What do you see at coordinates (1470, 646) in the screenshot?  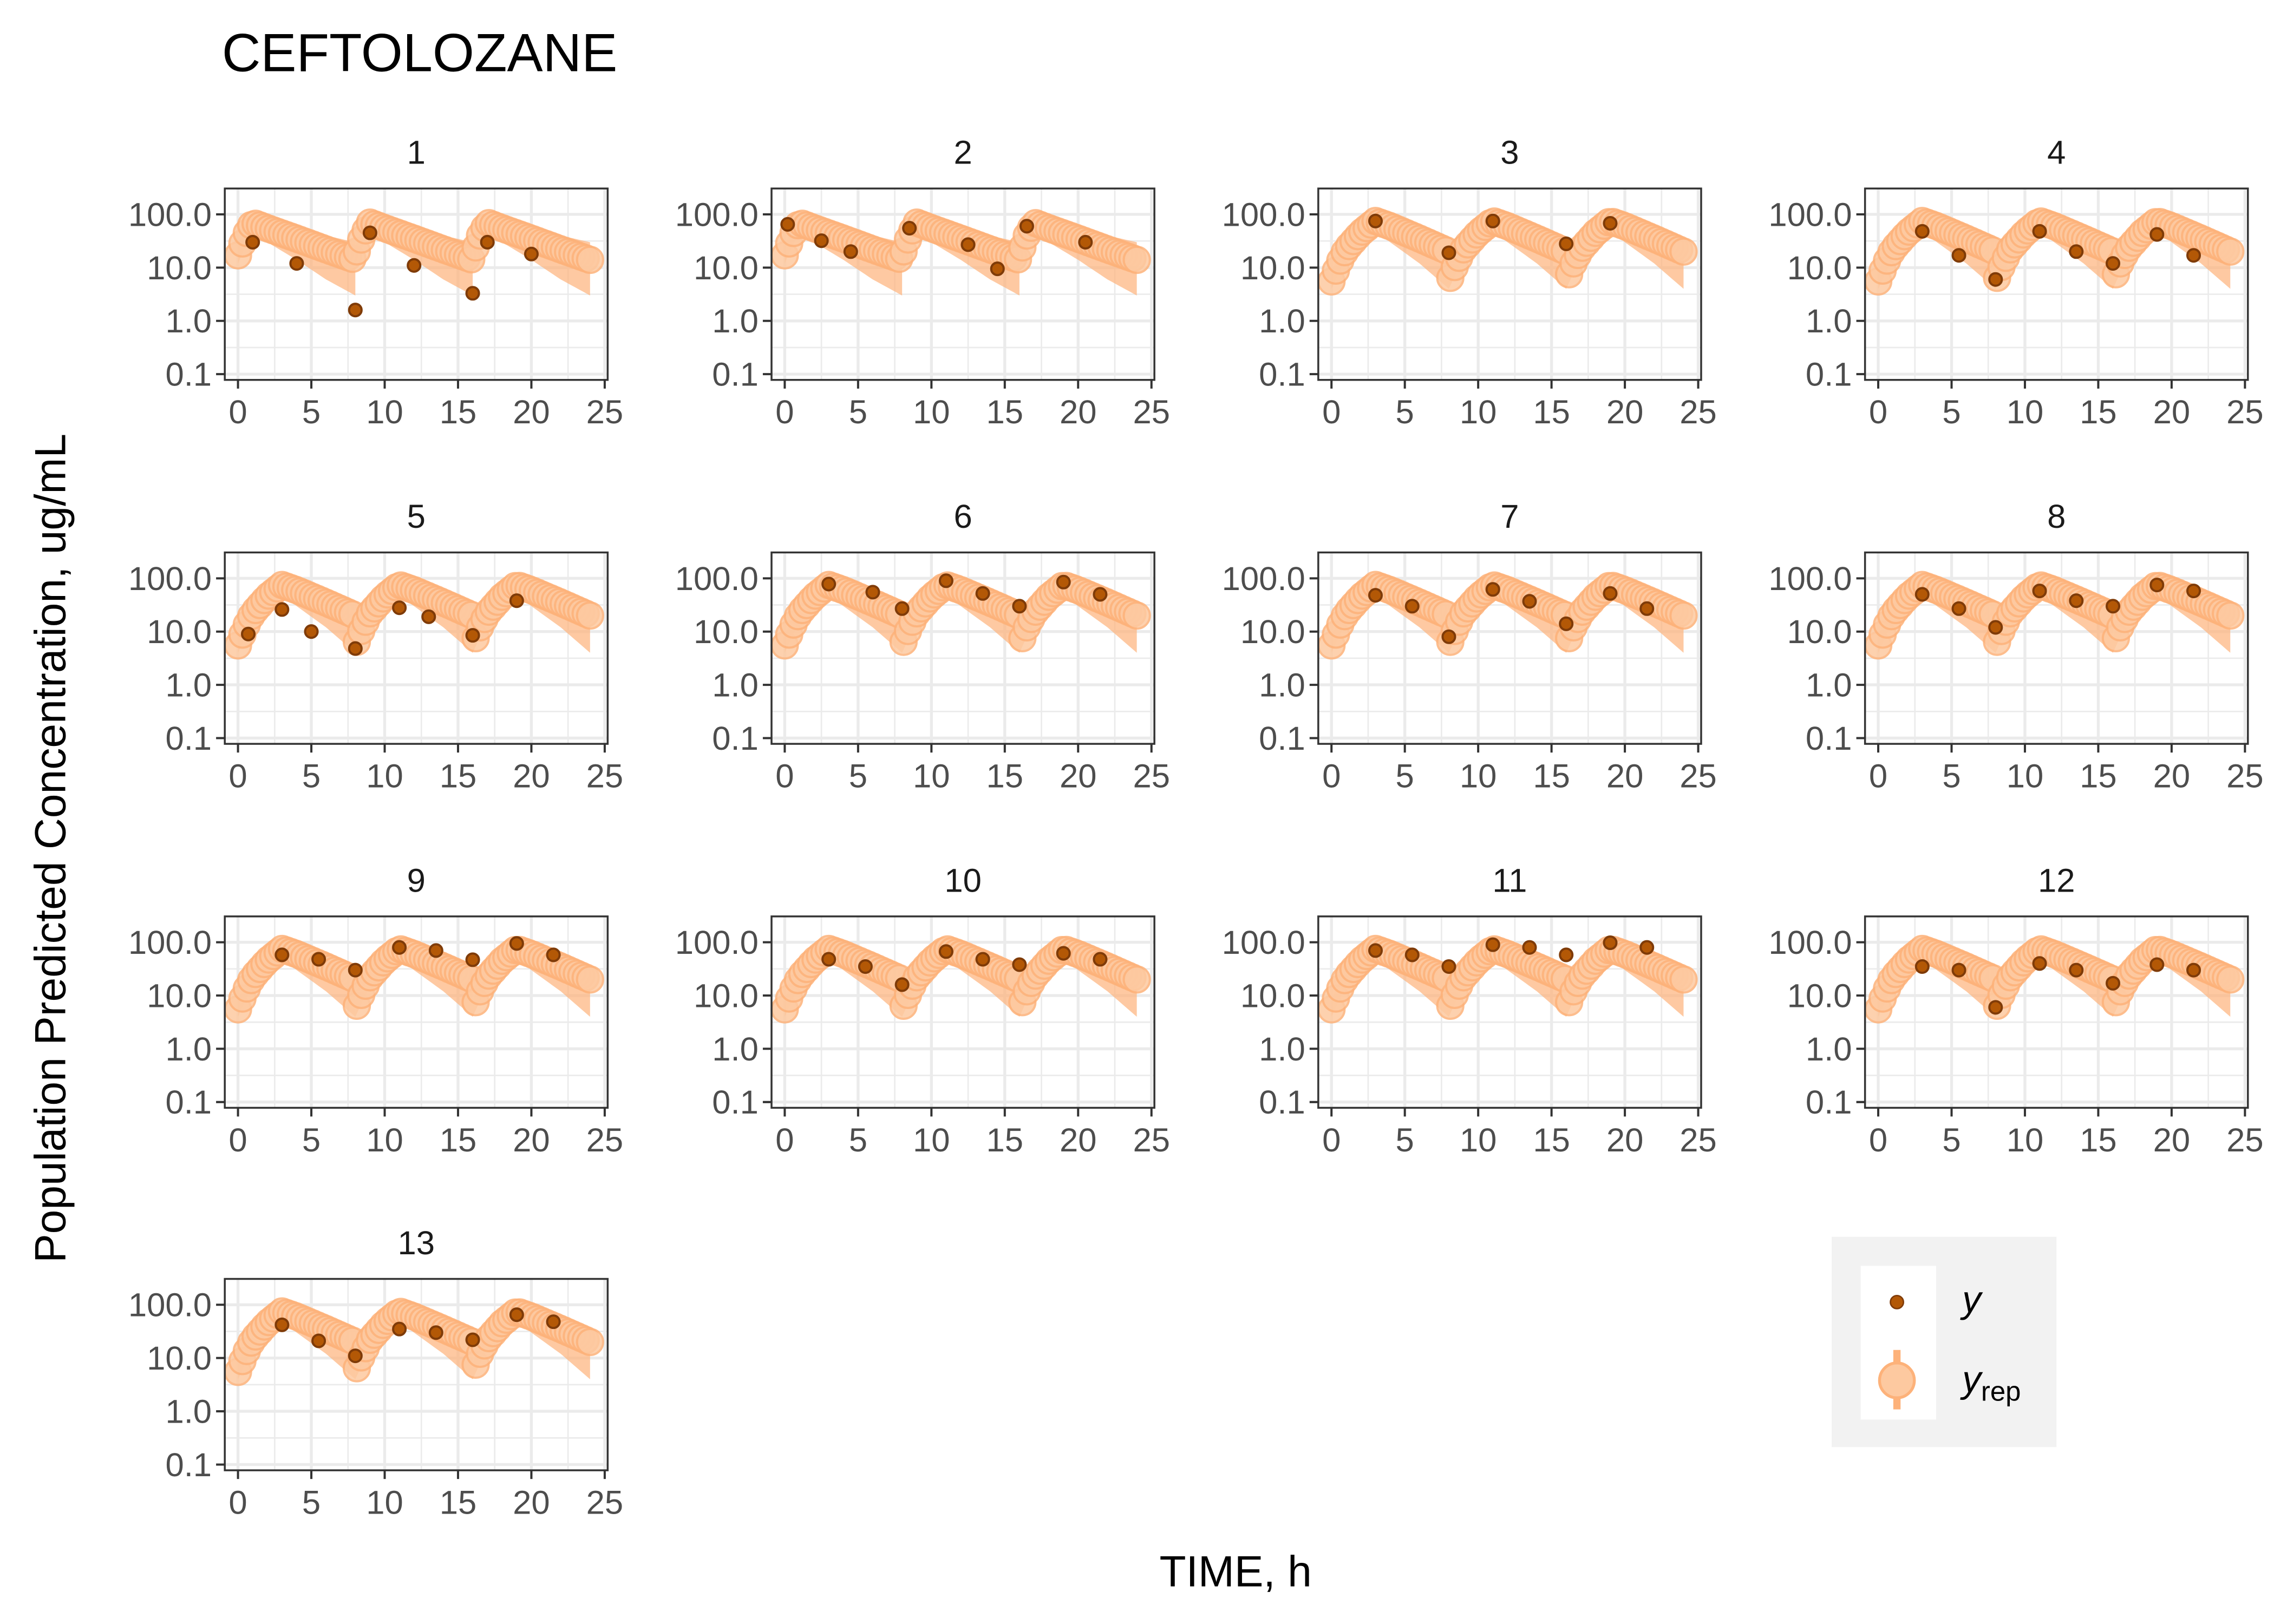 I see `panel-7: 7 0 5 10 15 20 25 0.1 1.0 10.0 100.0` at bounding box center [1470, 646].